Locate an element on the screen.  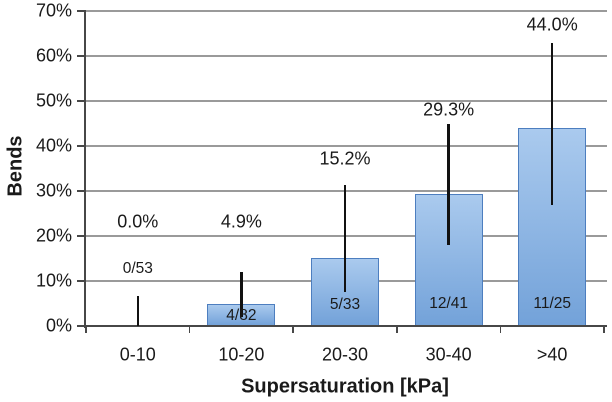
y-tick-label: 40% is located at coordinates (53, 145).